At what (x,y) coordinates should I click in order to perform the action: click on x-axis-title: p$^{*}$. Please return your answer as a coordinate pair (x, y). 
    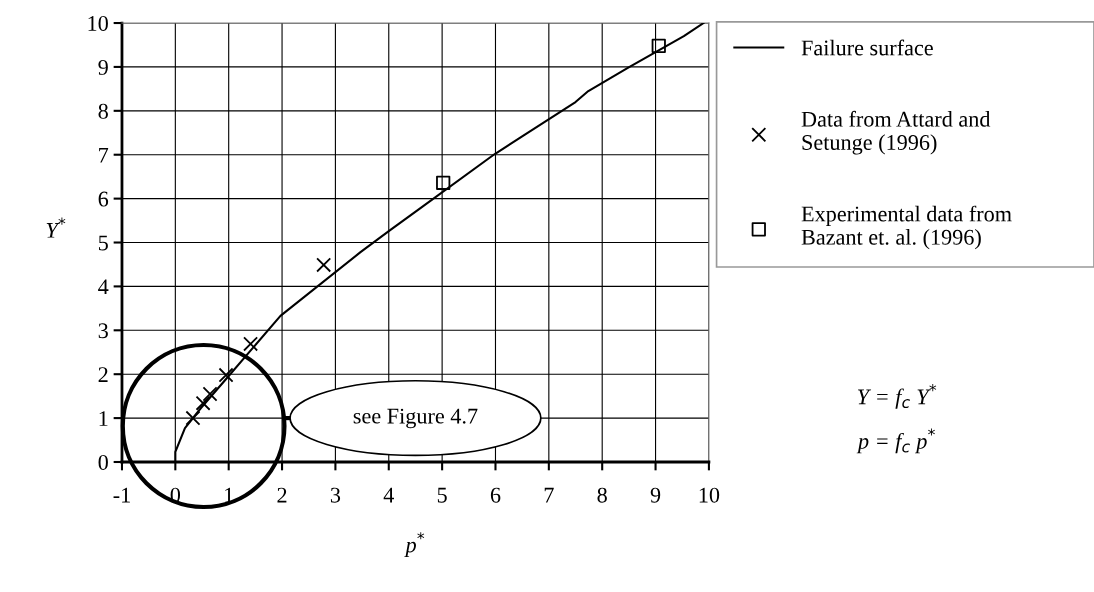
    Looking at the image, I should click on (414, 544).